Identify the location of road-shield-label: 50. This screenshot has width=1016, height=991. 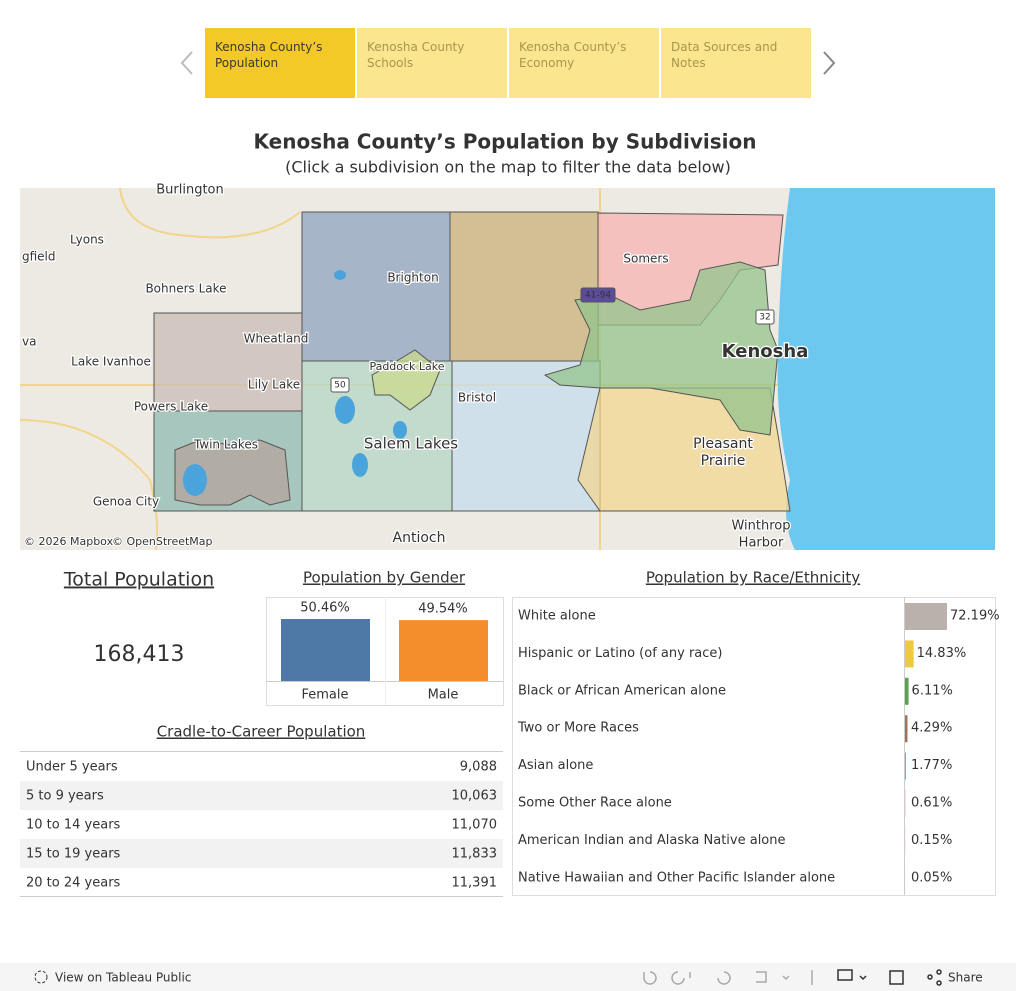
(340, 386).